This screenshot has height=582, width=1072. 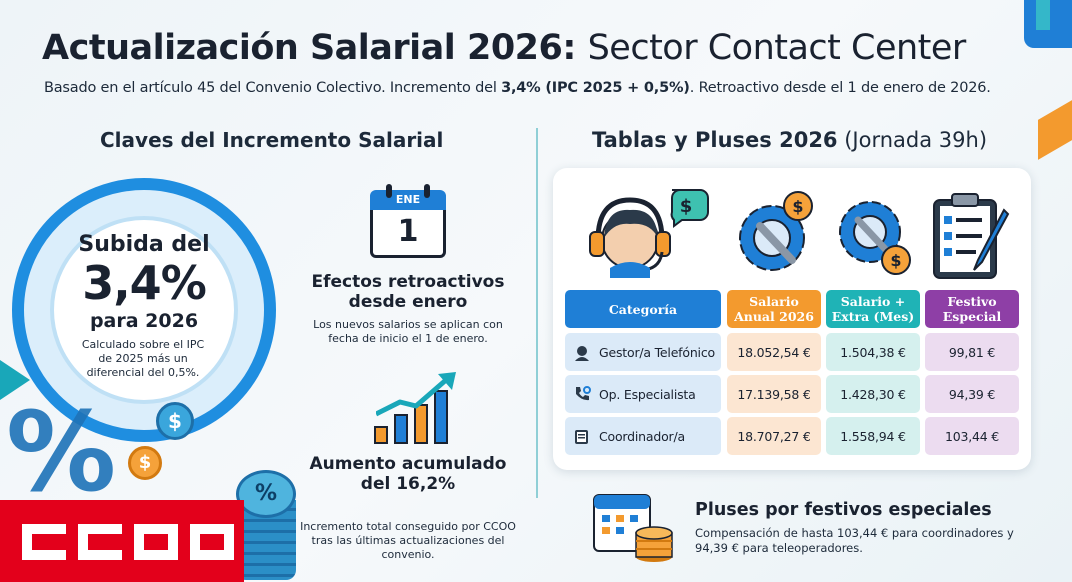 What do you see at coordinates (408, 292) in the screenshot?
I see `retroactive-title: Efectos retroactivos desde enero` at bounding box center [408, 292].